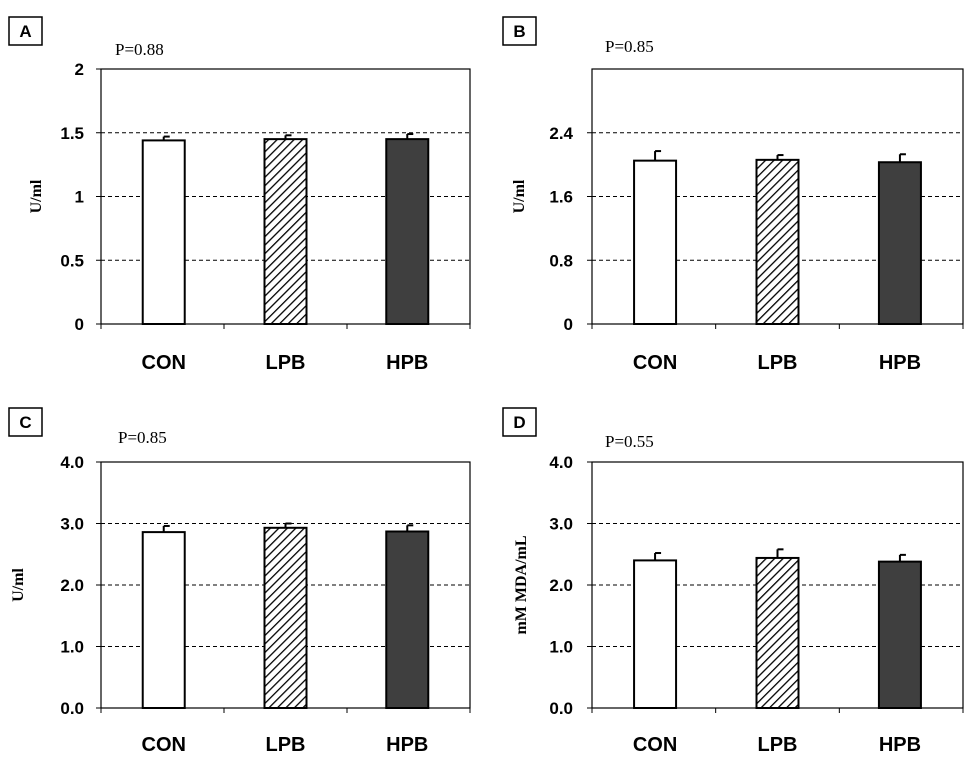 The image size is (974, 759). What do you see at coordinates (900, 745) in the screenshot?
I see `panel-d-category-label: HPB` at bounding box center [900, 745].